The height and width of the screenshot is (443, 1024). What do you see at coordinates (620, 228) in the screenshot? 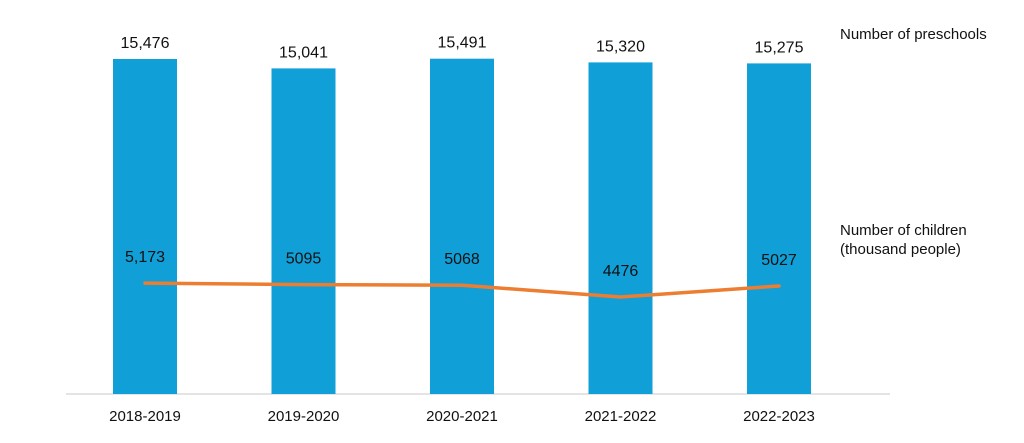
I see `bar-2021-2022` at bounding box center [620, 228].